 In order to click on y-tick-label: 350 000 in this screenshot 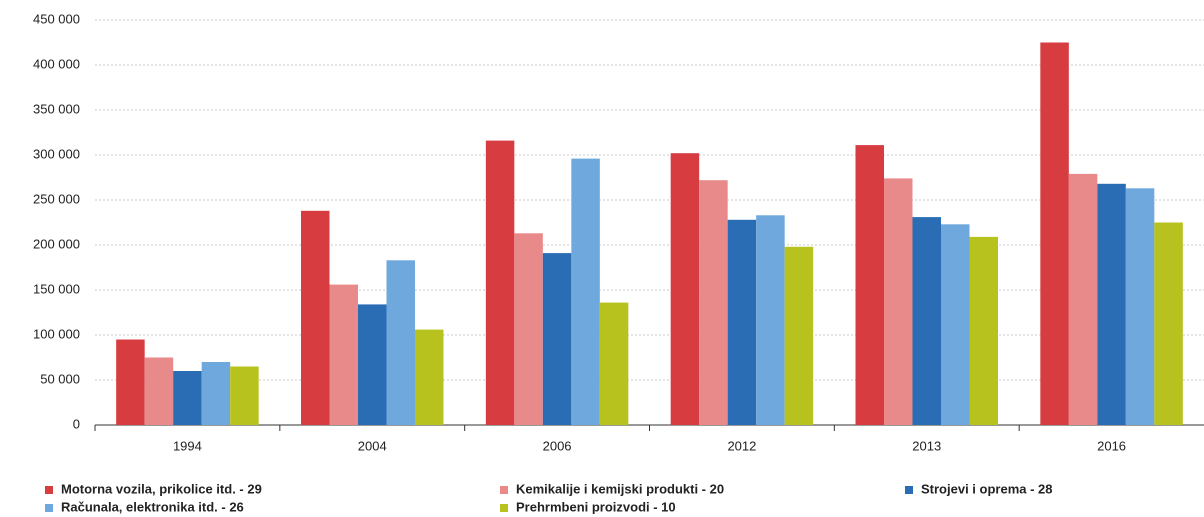, I will do `click(56, 108)`.